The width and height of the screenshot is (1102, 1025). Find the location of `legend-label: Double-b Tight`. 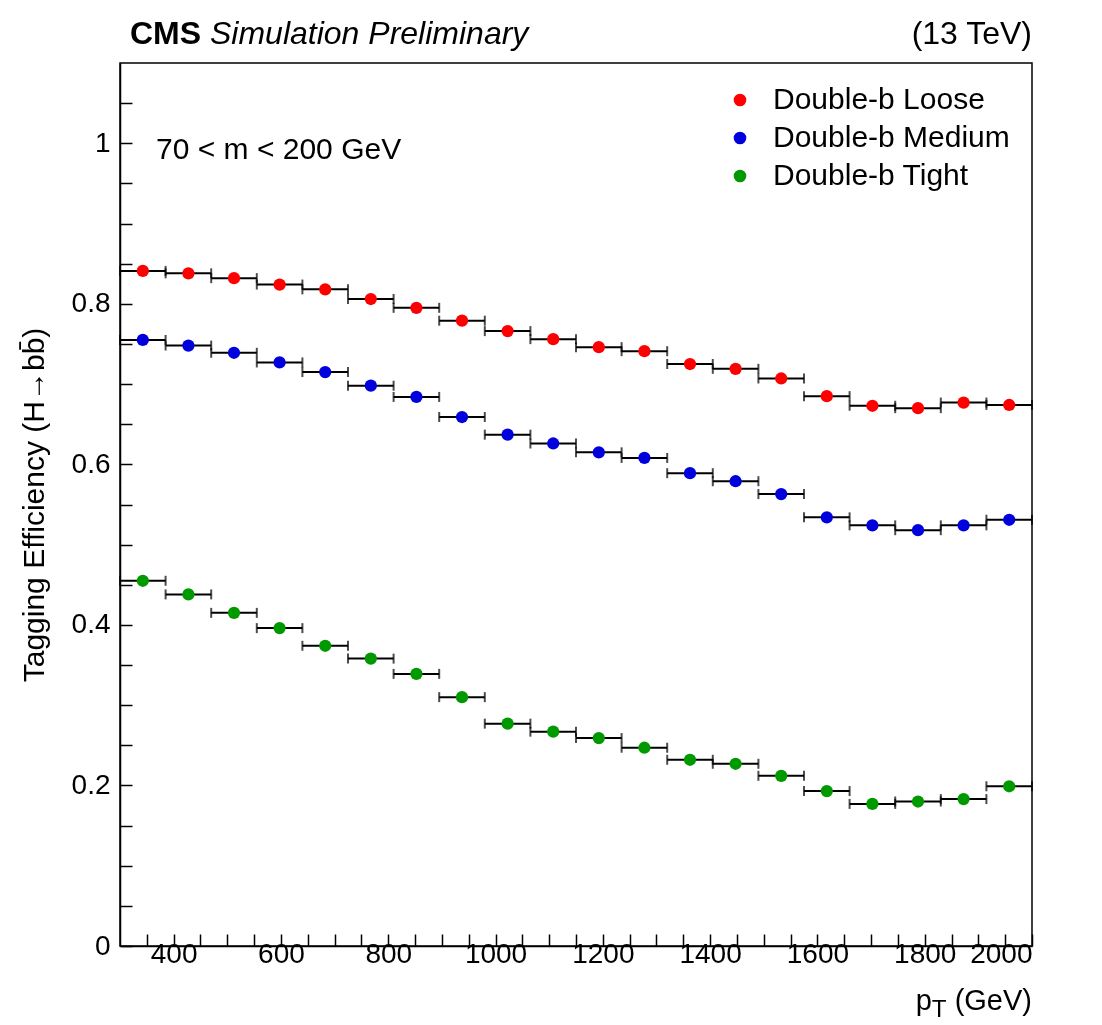

legend-label: Double-b Tight is located at coordinates (871, 174).